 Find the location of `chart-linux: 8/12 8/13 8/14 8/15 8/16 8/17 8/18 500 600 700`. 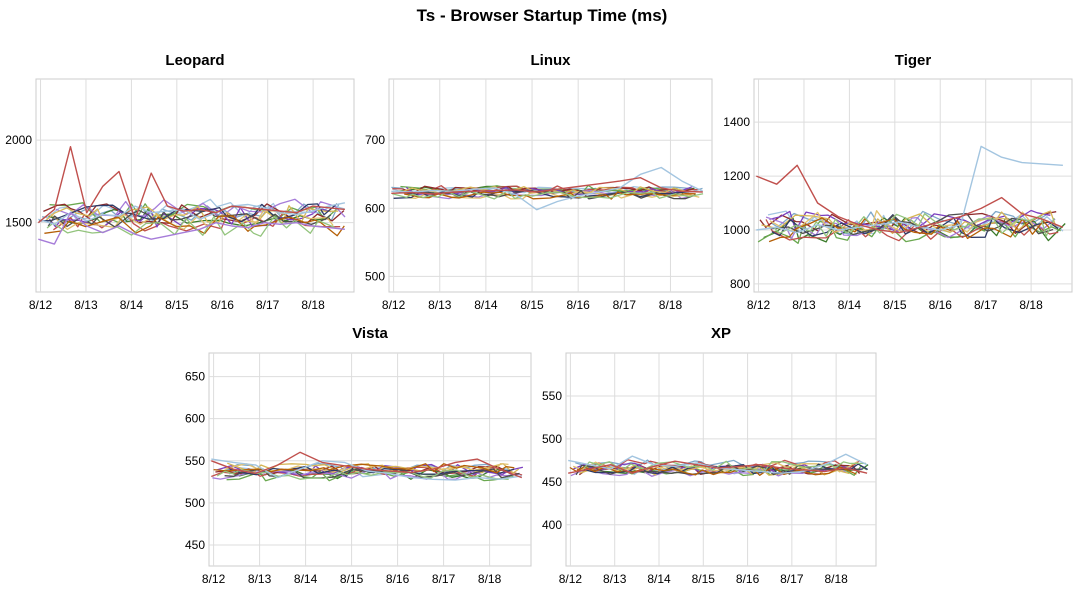

chart-linux: 8/12 8/13 8/14 8/15 8/16 8/17 8/18 500 600 700 is located at coordinates (539, 195).